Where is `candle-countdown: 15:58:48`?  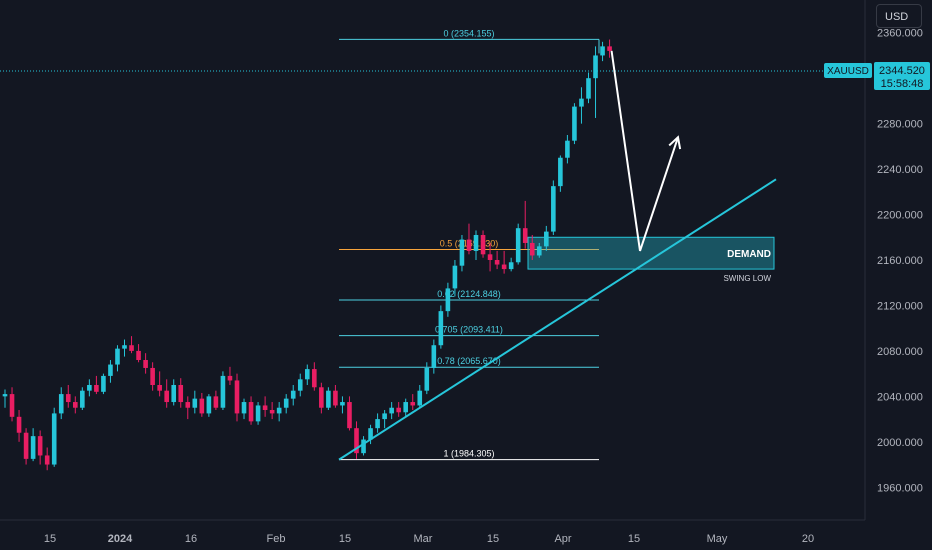
candle-countdown: 15:58:48 is located at coordinates (902, 84).